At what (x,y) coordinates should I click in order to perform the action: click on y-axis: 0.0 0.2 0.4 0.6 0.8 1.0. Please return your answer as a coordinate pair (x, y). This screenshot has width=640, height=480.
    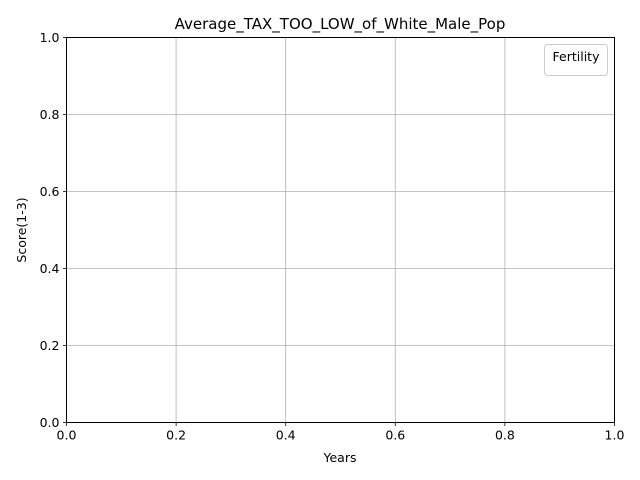
    Looking at the image, I should click on (53, 230).